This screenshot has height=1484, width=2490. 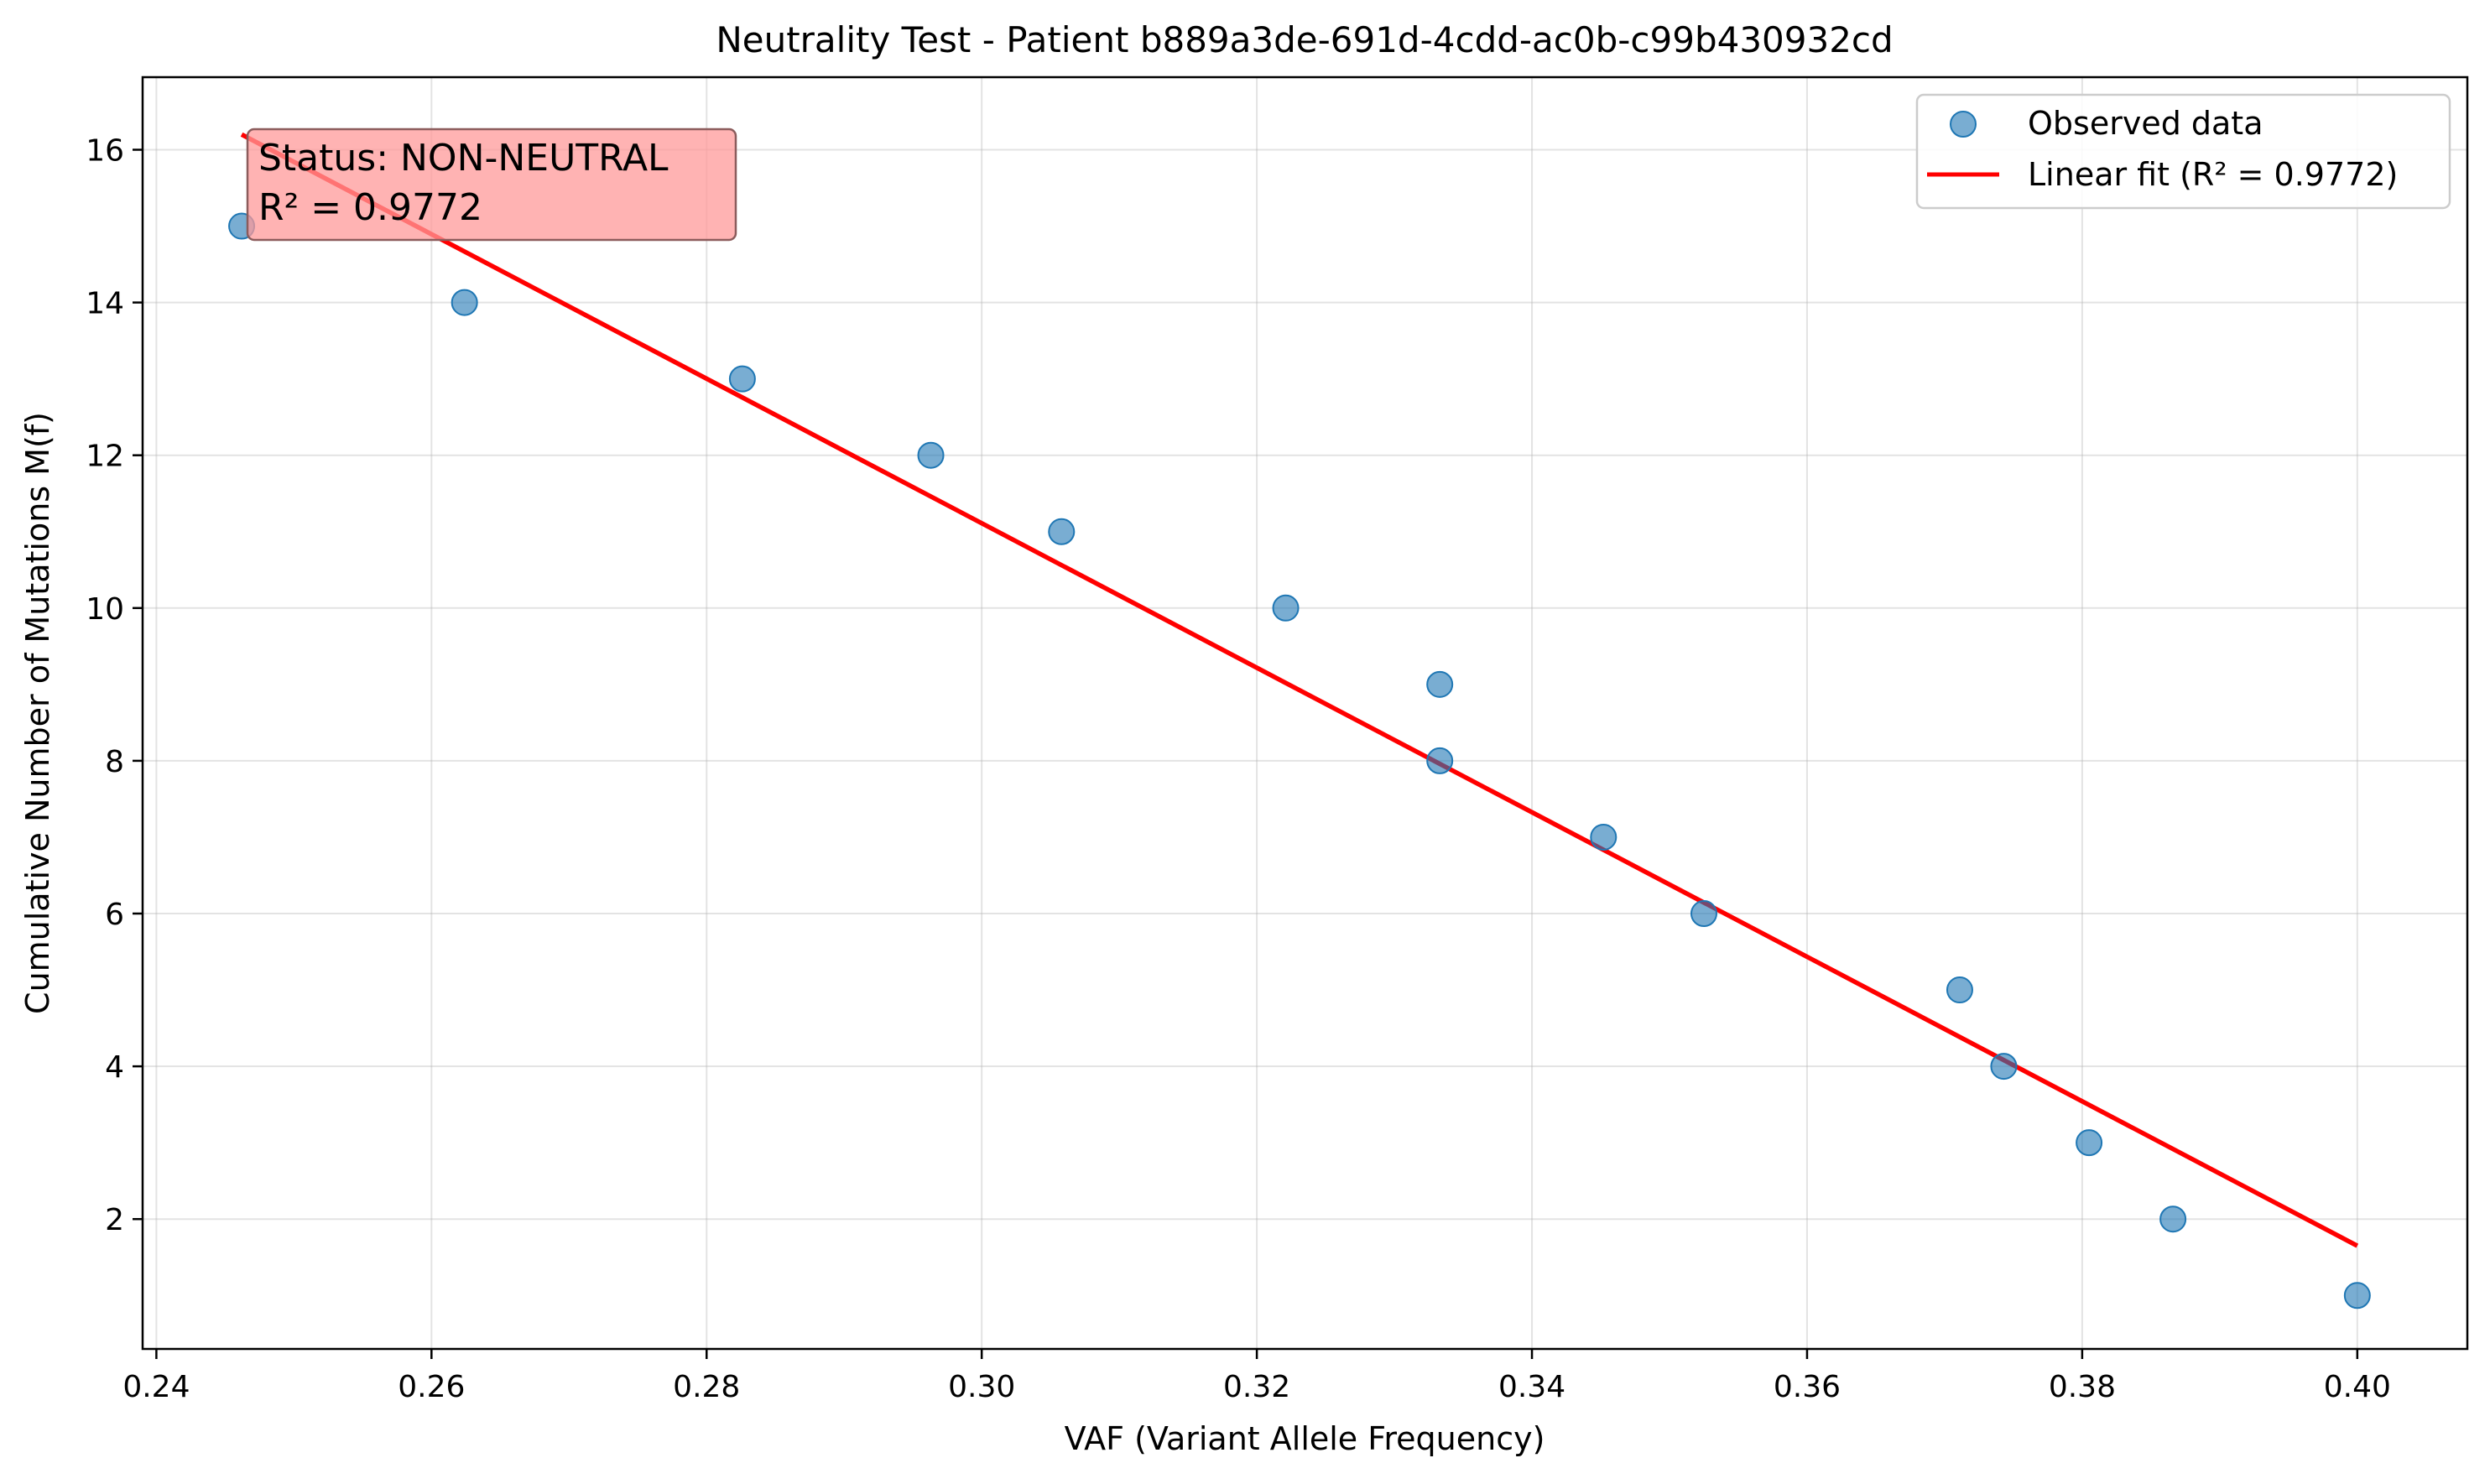 I want to click on y-axis-label: Cumulative Number of Mutations M(f), so click(x=38, y=713).